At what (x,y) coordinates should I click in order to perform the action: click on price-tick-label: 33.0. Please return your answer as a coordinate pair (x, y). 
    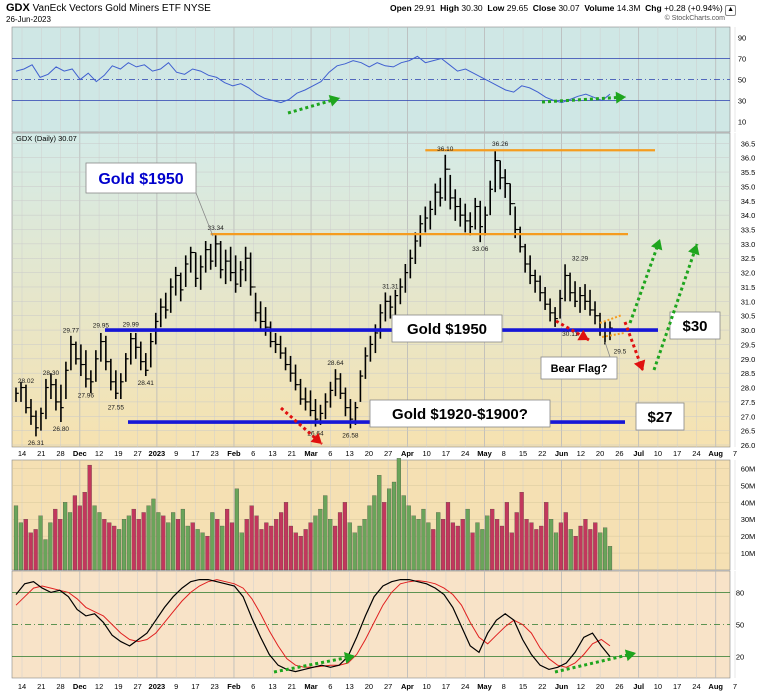
    Looking at the image, I should click on (748, 244).